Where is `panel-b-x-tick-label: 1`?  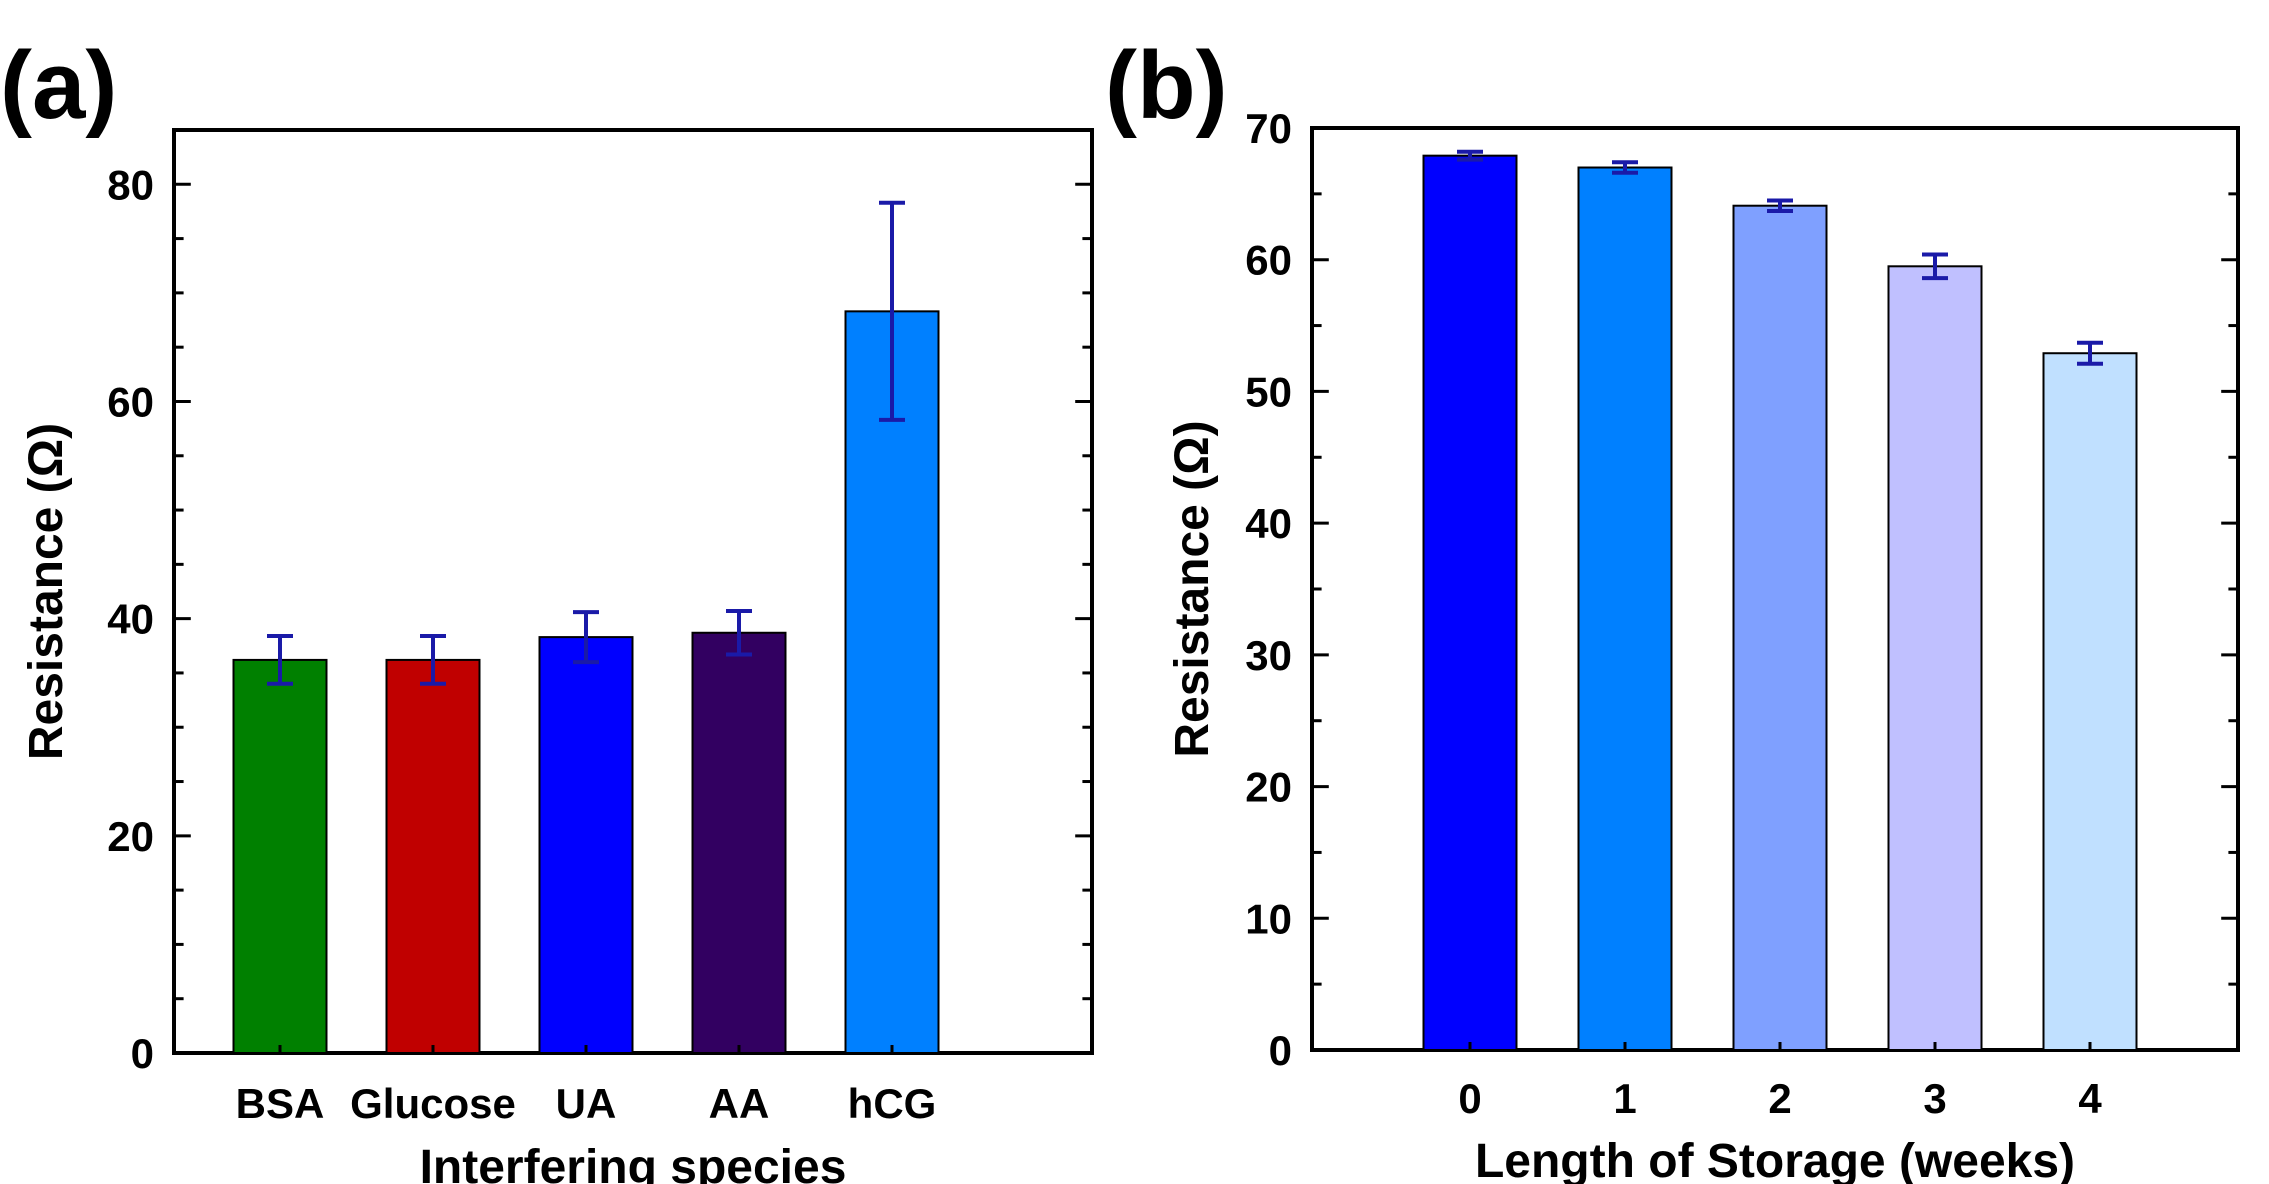
panel-b-x-tick-label: 1 is located at coordinates (1624, 1098).